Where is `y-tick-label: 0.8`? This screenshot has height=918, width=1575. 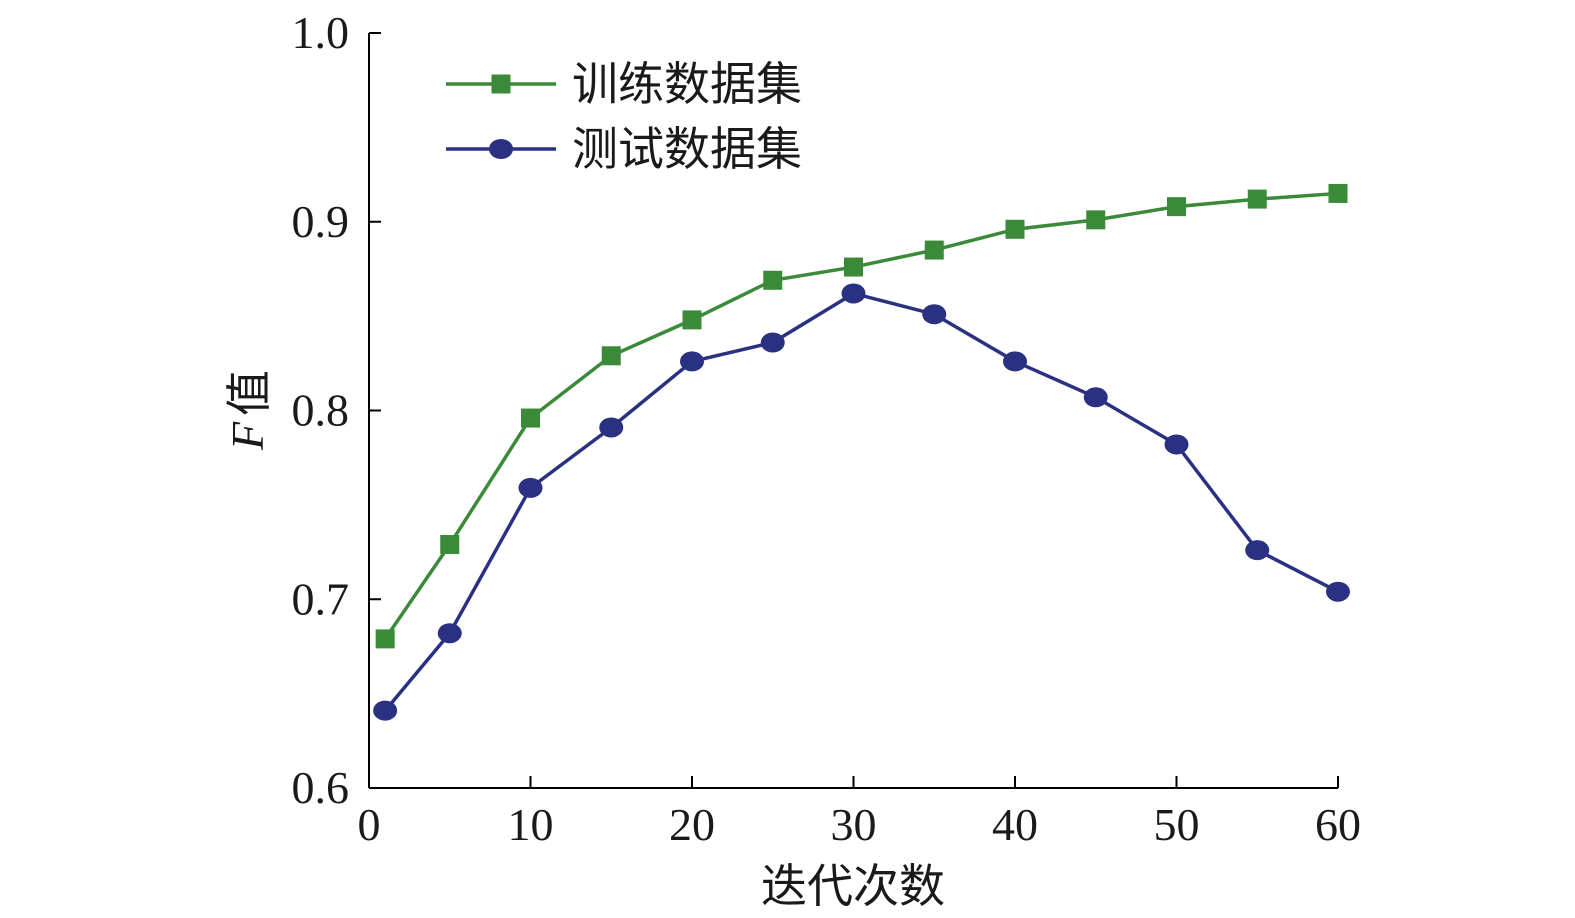
y-tick-label: 0.8 is located at coordinates (321, 410).